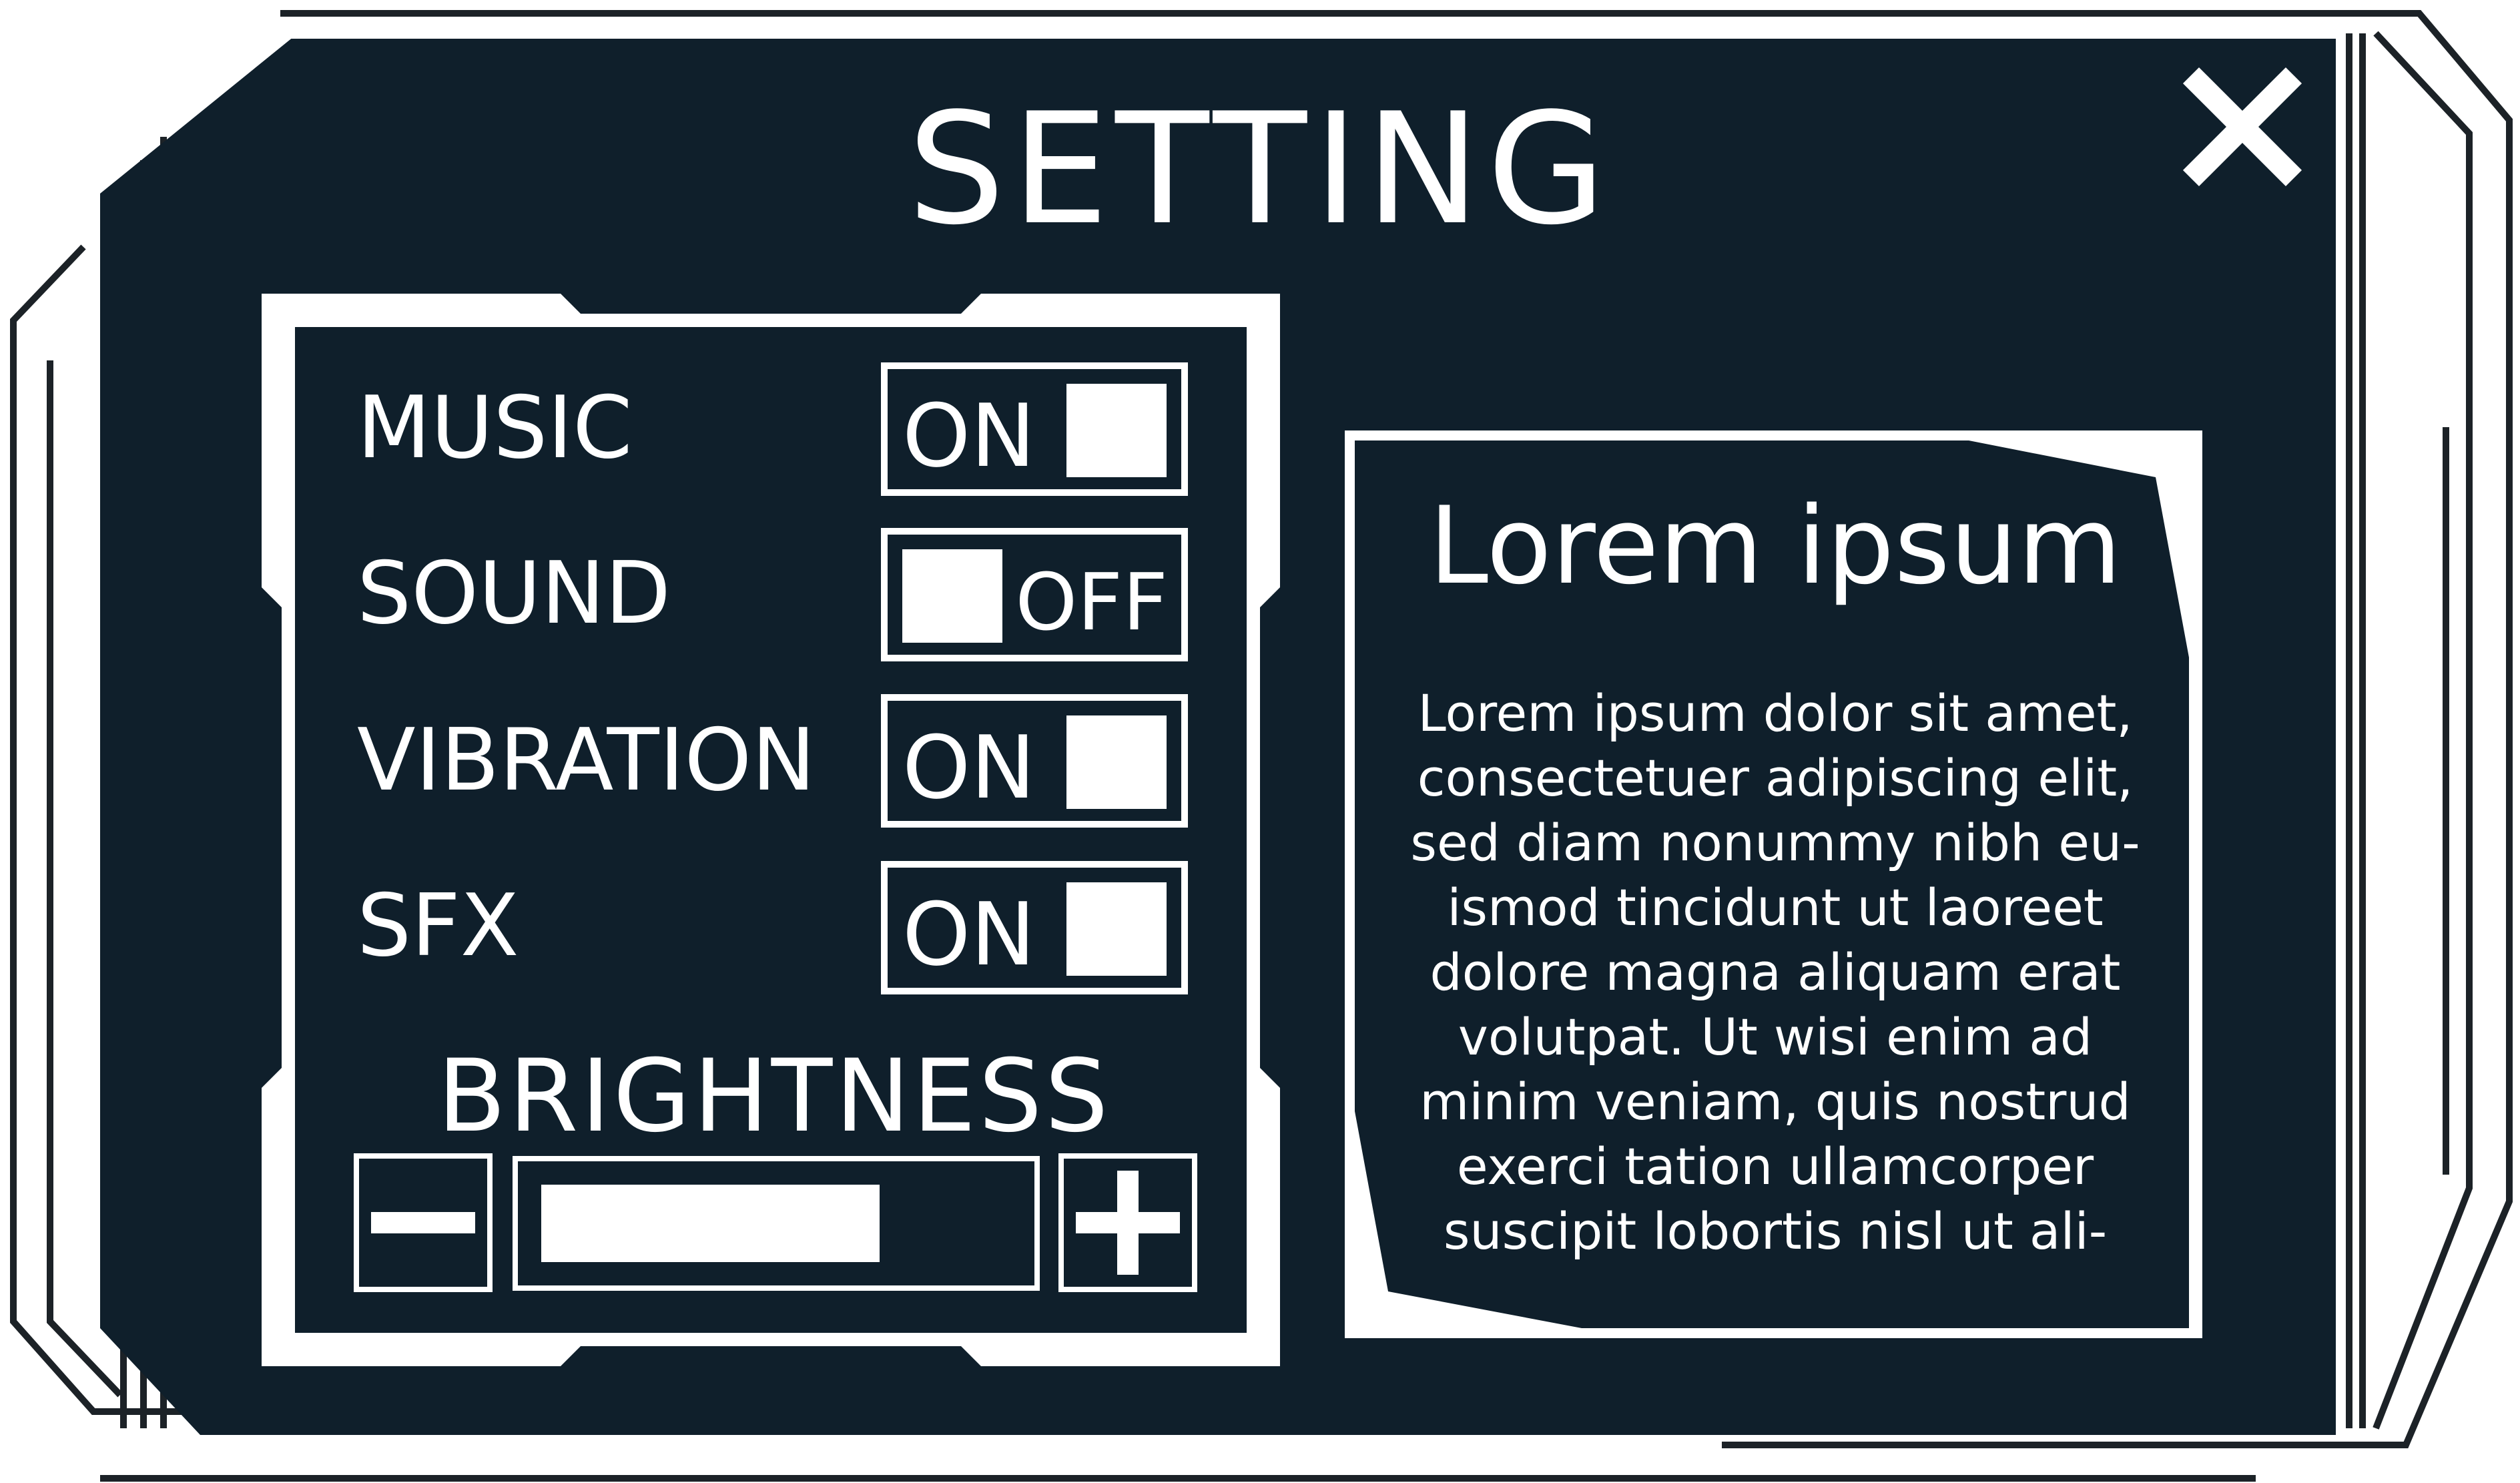 The image size is (2520, 1483). I want to click on vibration-toggle-state: ON, so click(969, 767).